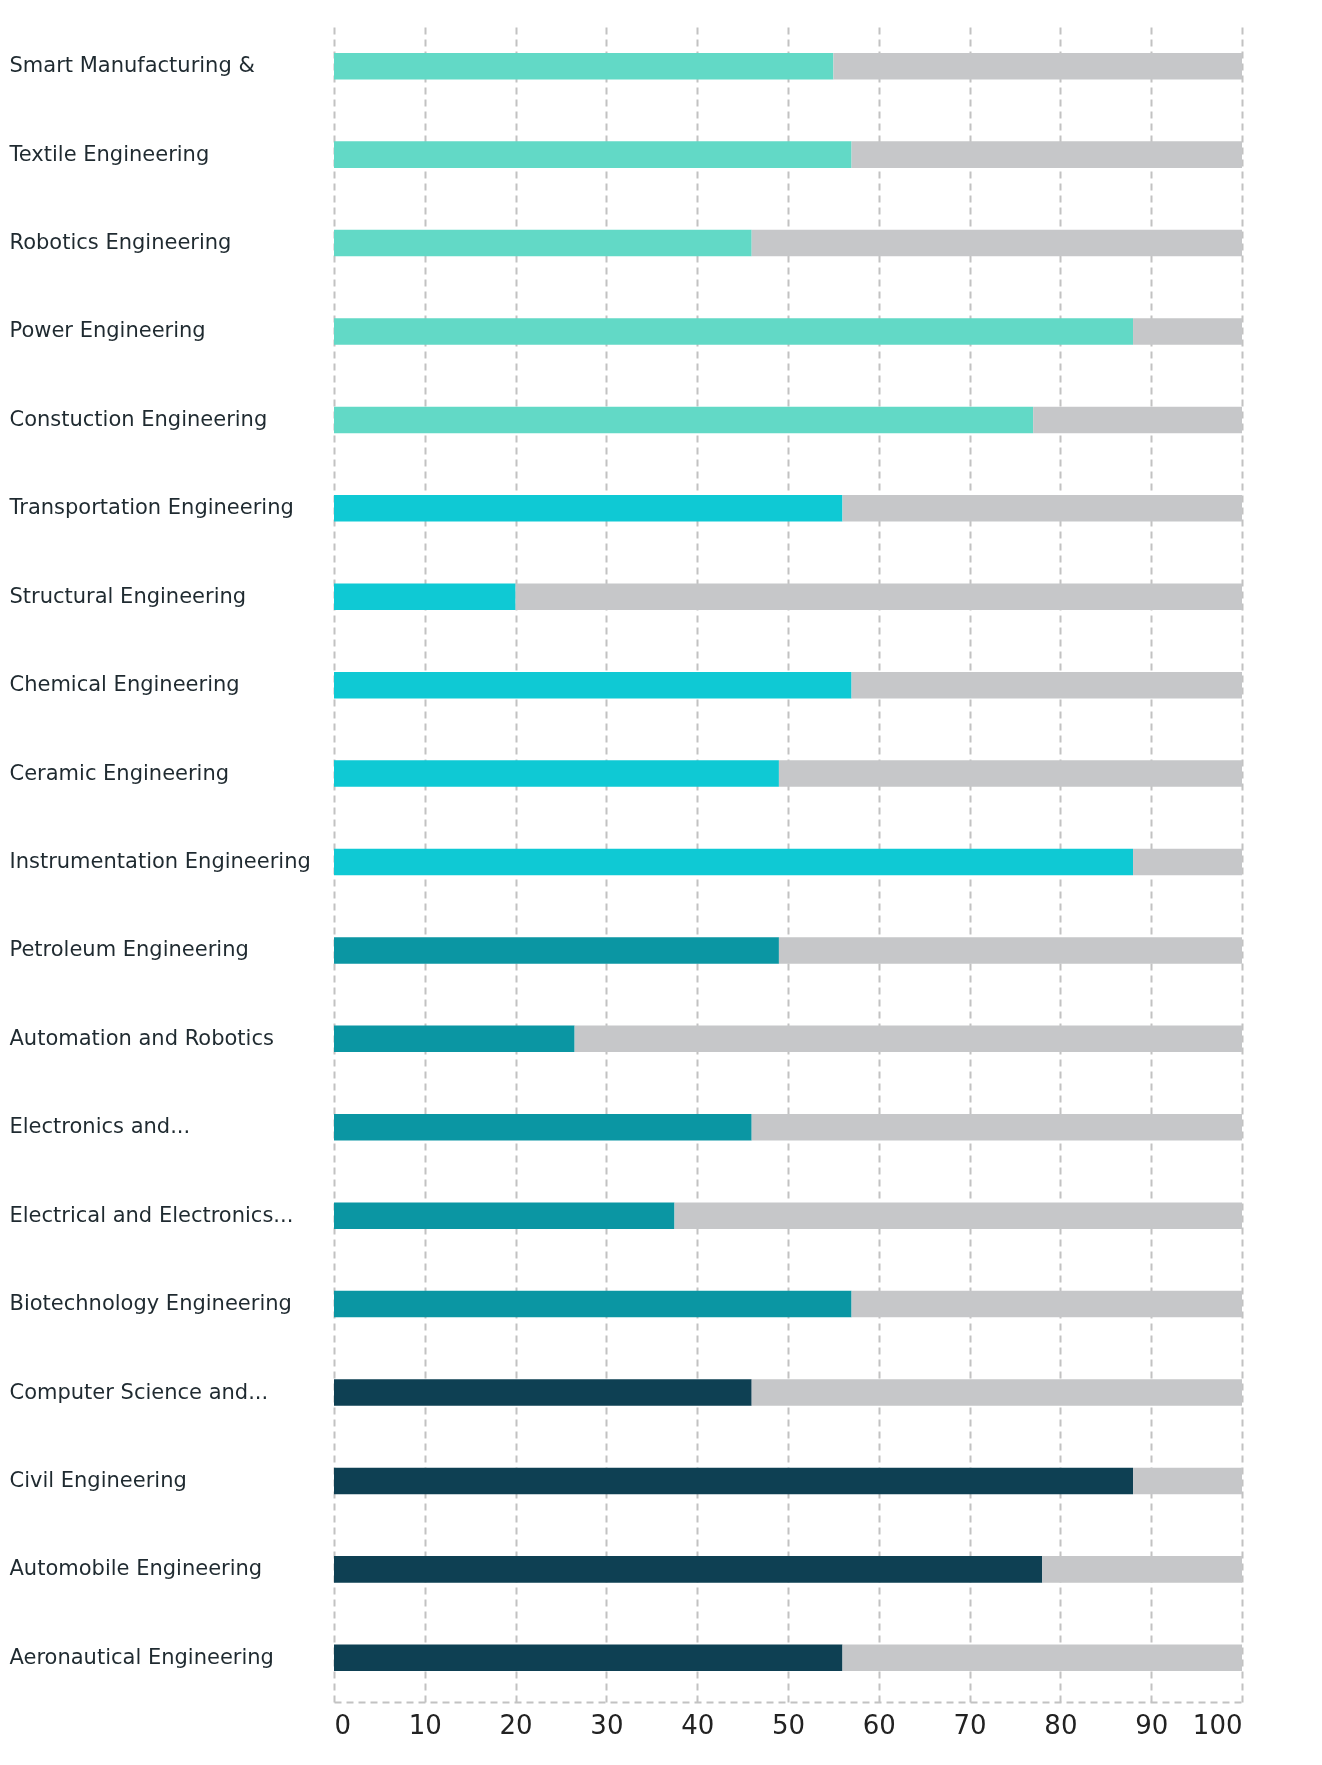 The image size is (1322, 1765). Describe the element at coordinates (141, 1656) in the screenshot. I see `y-tick-label: Aeronautical Engineering` at that location.